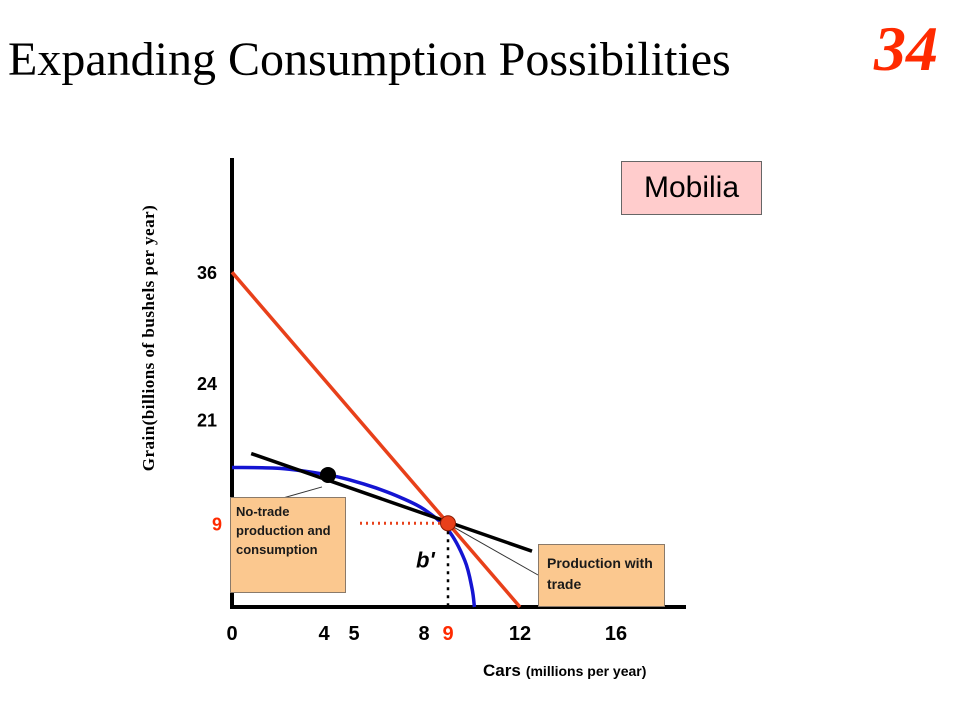  I want to click on y-tick-label: 21, so click(207, 421).